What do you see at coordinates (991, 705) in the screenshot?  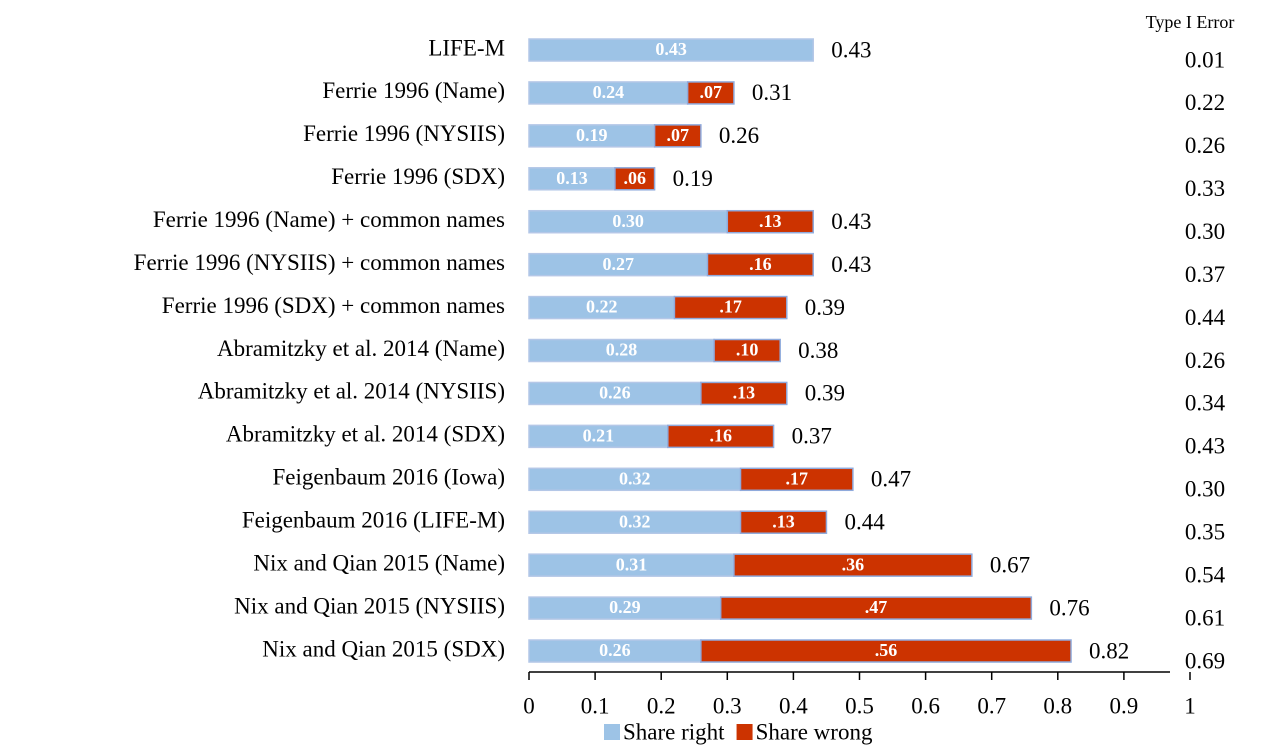 I see `x-tick-label: 0.7` at bounding box center [991, 705].